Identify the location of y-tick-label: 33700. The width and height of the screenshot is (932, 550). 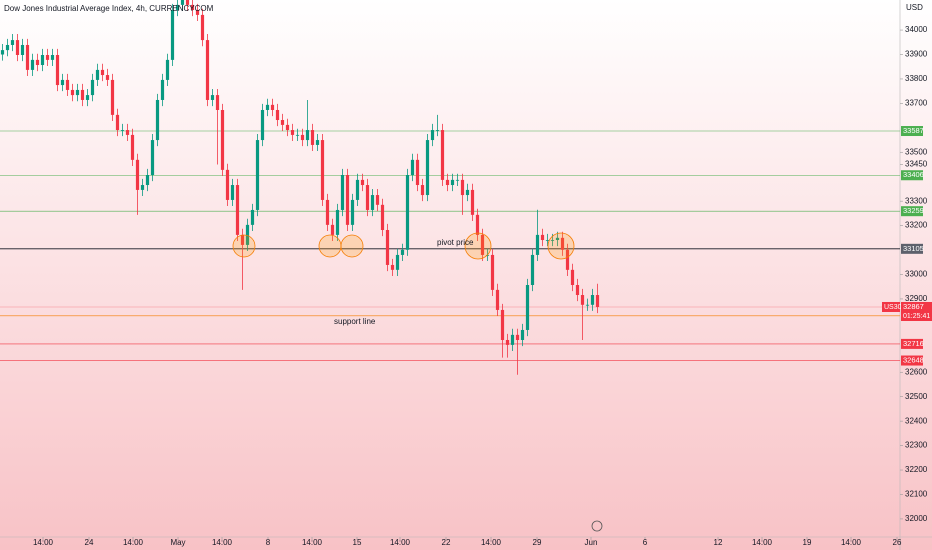
(916, 103).